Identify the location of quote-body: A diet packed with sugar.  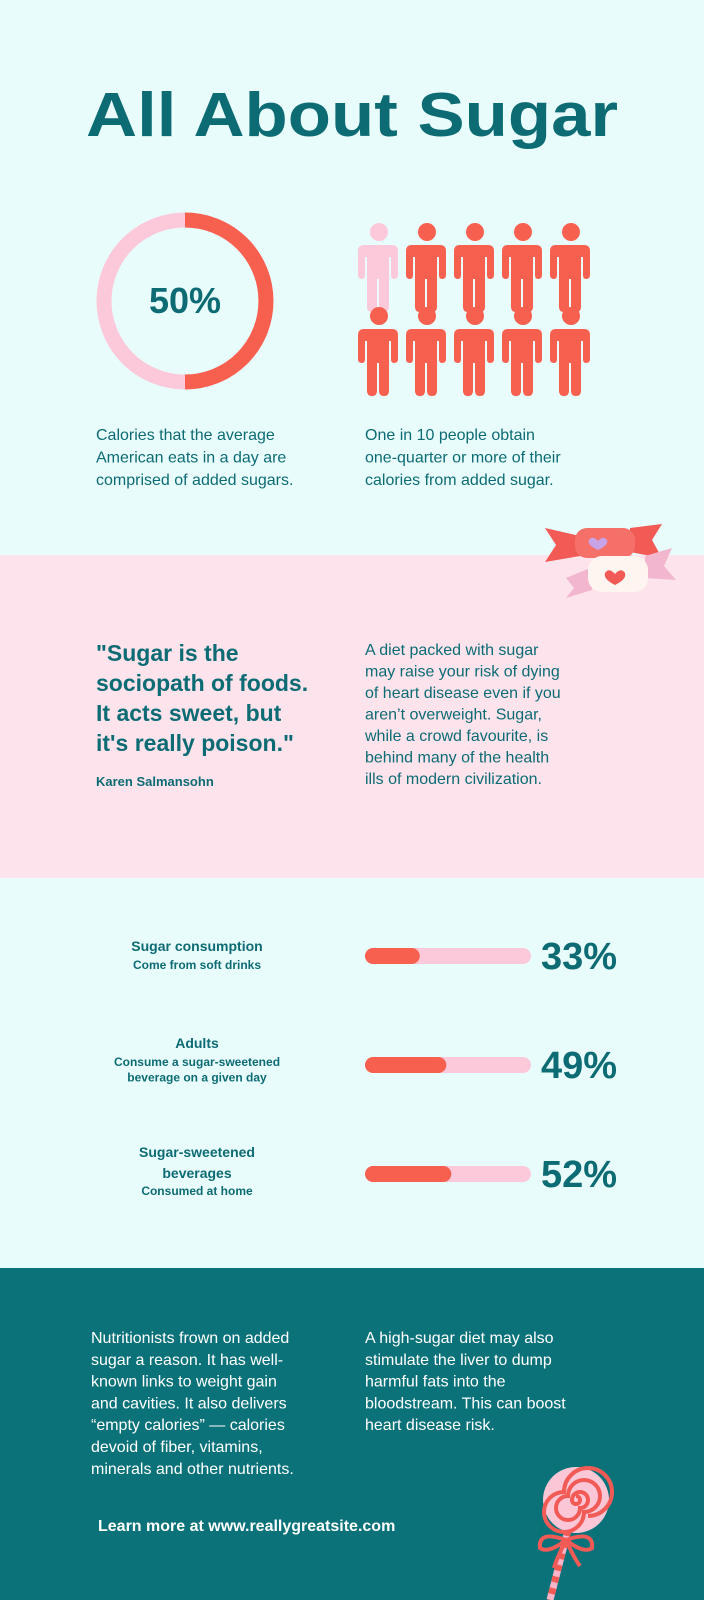
(452, 650).